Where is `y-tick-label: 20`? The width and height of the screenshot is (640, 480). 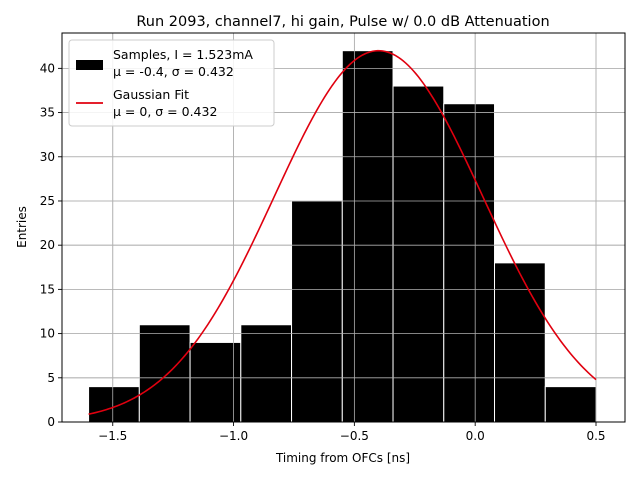
y-tick-label: 20 is located at coordinates (47, 245).